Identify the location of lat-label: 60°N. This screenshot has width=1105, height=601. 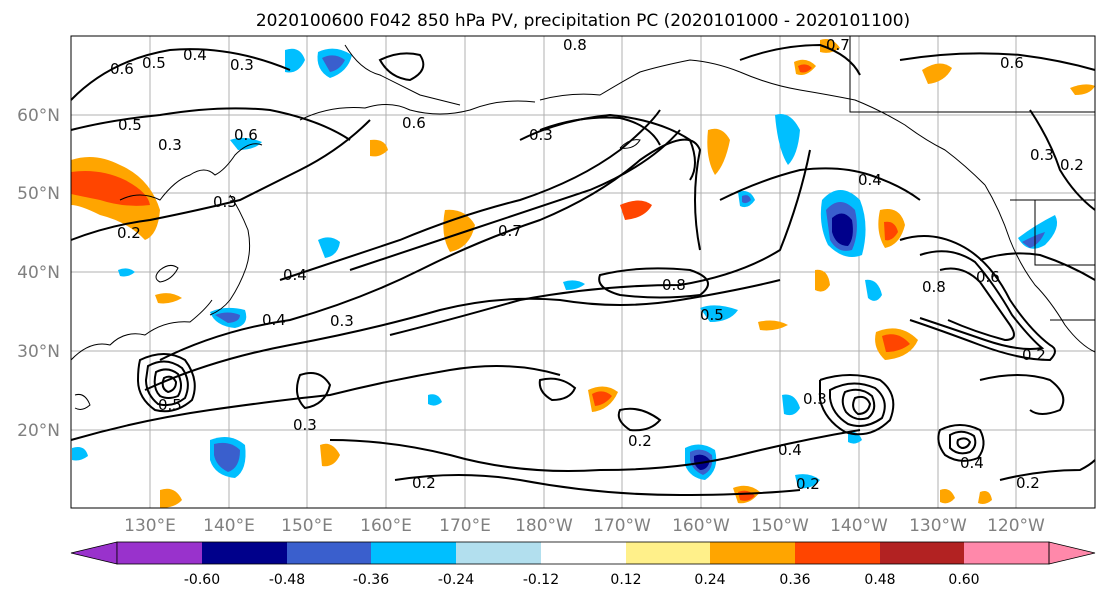
(38, 116).